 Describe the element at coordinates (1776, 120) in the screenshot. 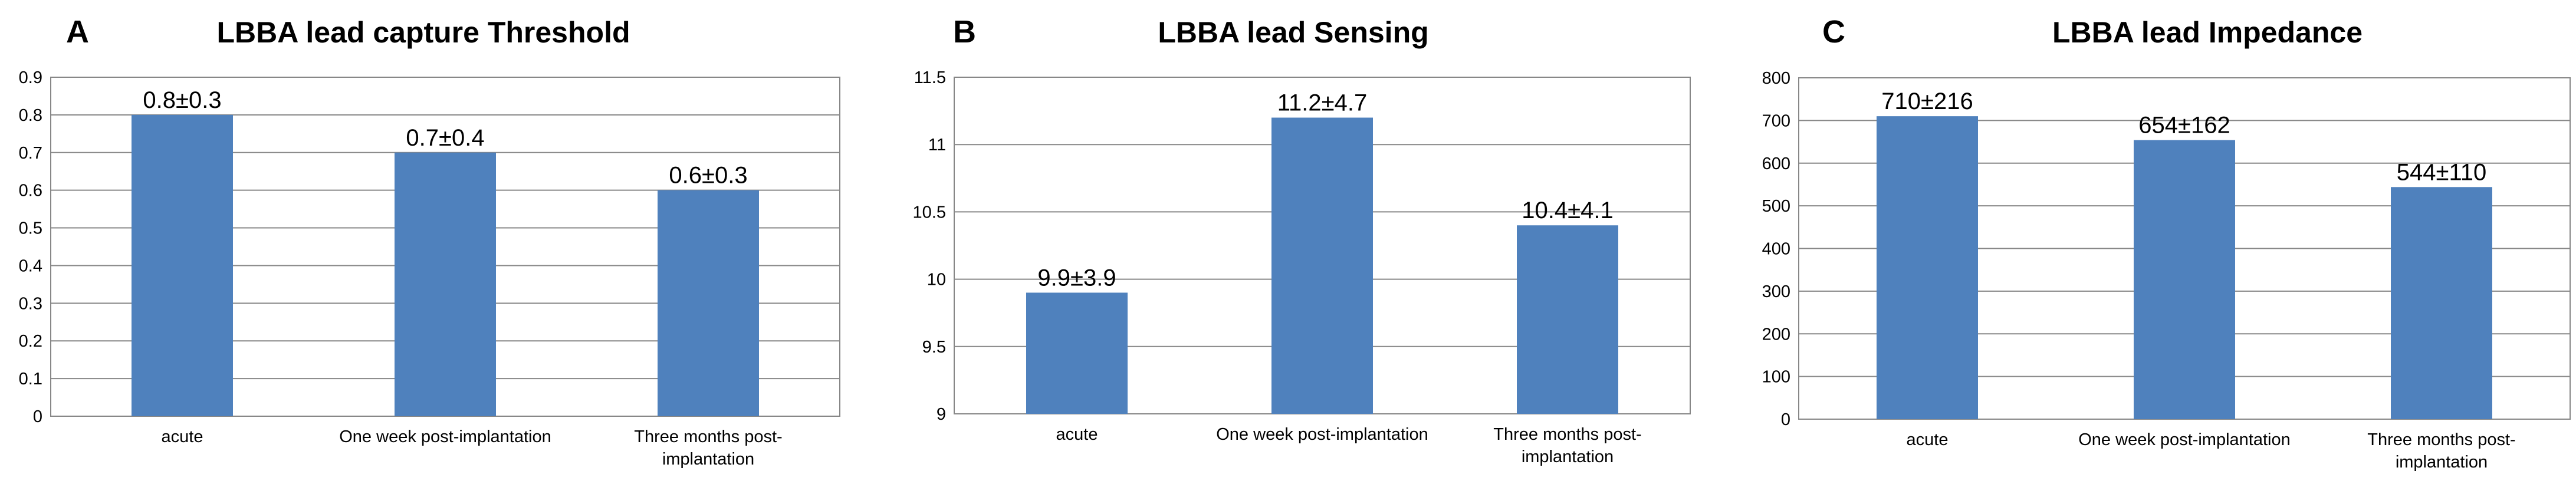

I see `y-tick-label: 700` at that location.